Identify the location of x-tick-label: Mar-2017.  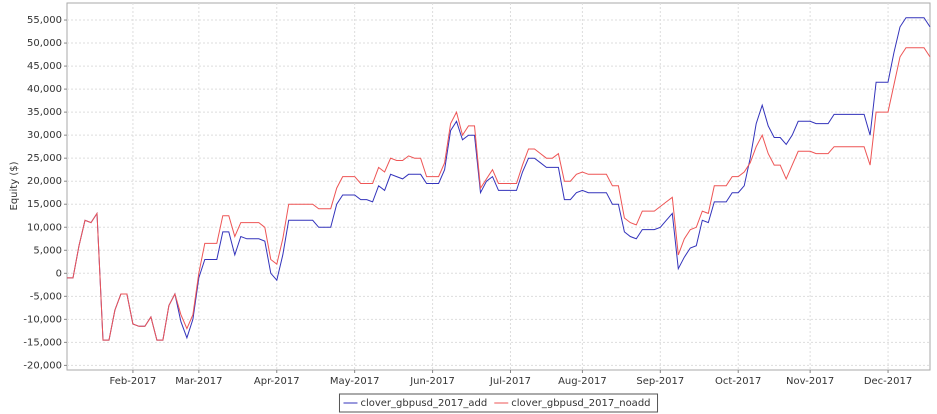
(198, 381).